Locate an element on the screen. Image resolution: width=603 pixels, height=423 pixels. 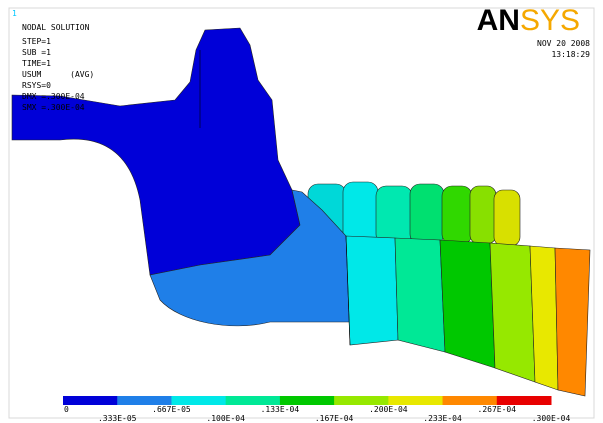
legend-label: .267E-04 is located at coordinates (497, 409).